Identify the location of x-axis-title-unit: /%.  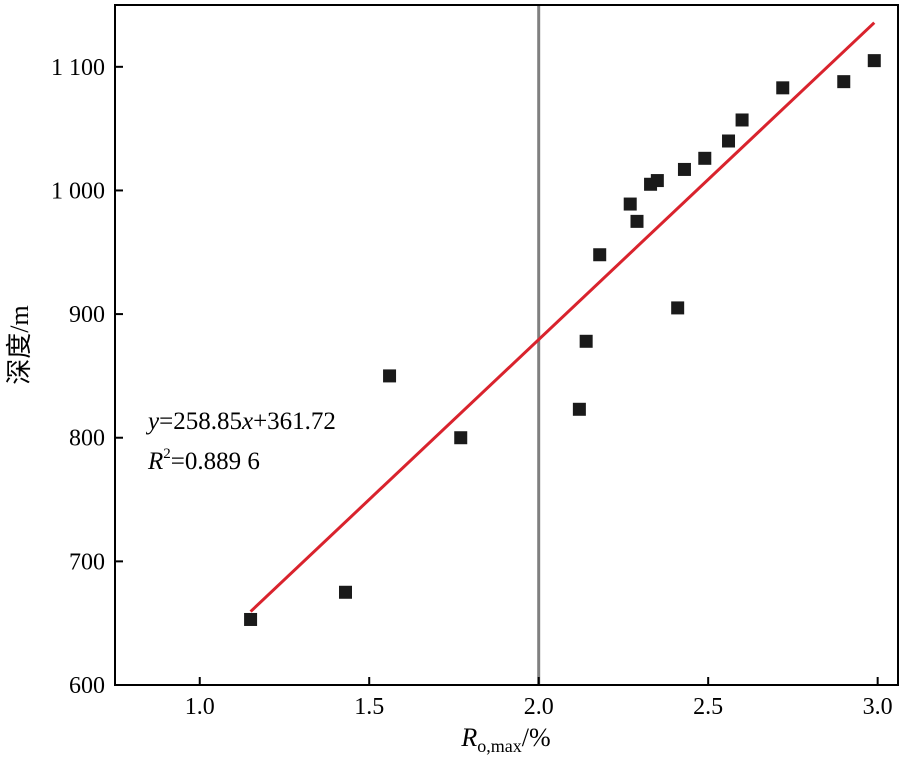
(536, 737).